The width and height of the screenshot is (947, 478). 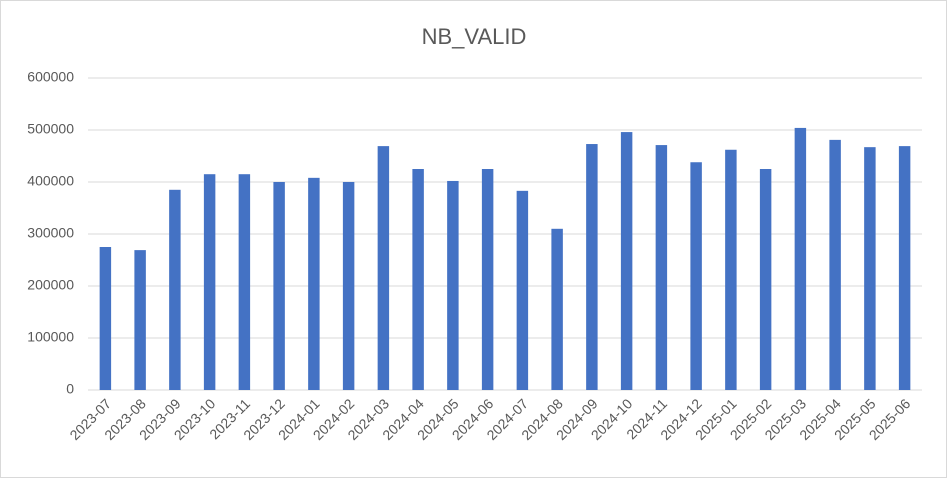 I want to click on y-tick-label: 400000, so click(x=50, y=181).